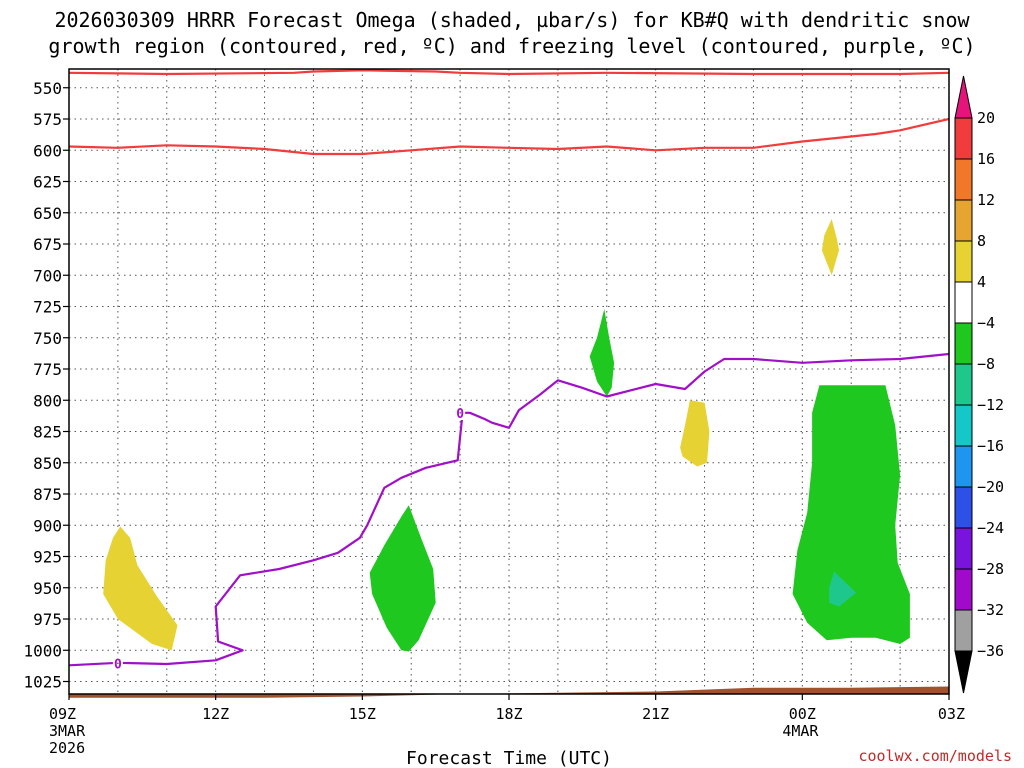  I want to click on y-tick-label: 750, so click(47, 338).